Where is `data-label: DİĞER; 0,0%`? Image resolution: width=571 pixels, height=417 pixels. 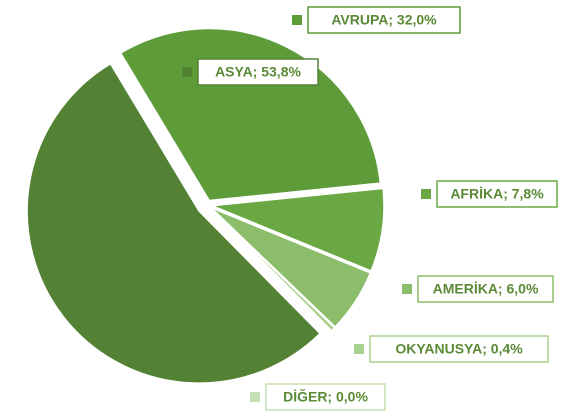 data-label: DİĞER; 0,0% is located at coordinates (325, 396).